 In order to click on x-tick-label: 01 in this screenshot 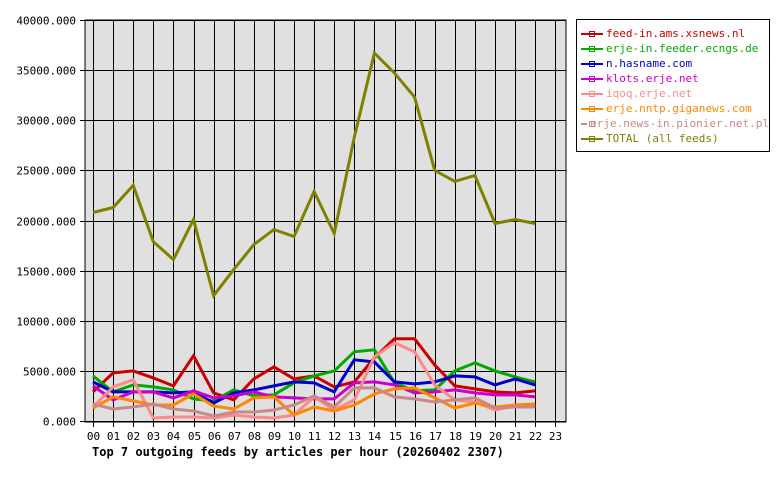, I will do `click(113, 436)`.